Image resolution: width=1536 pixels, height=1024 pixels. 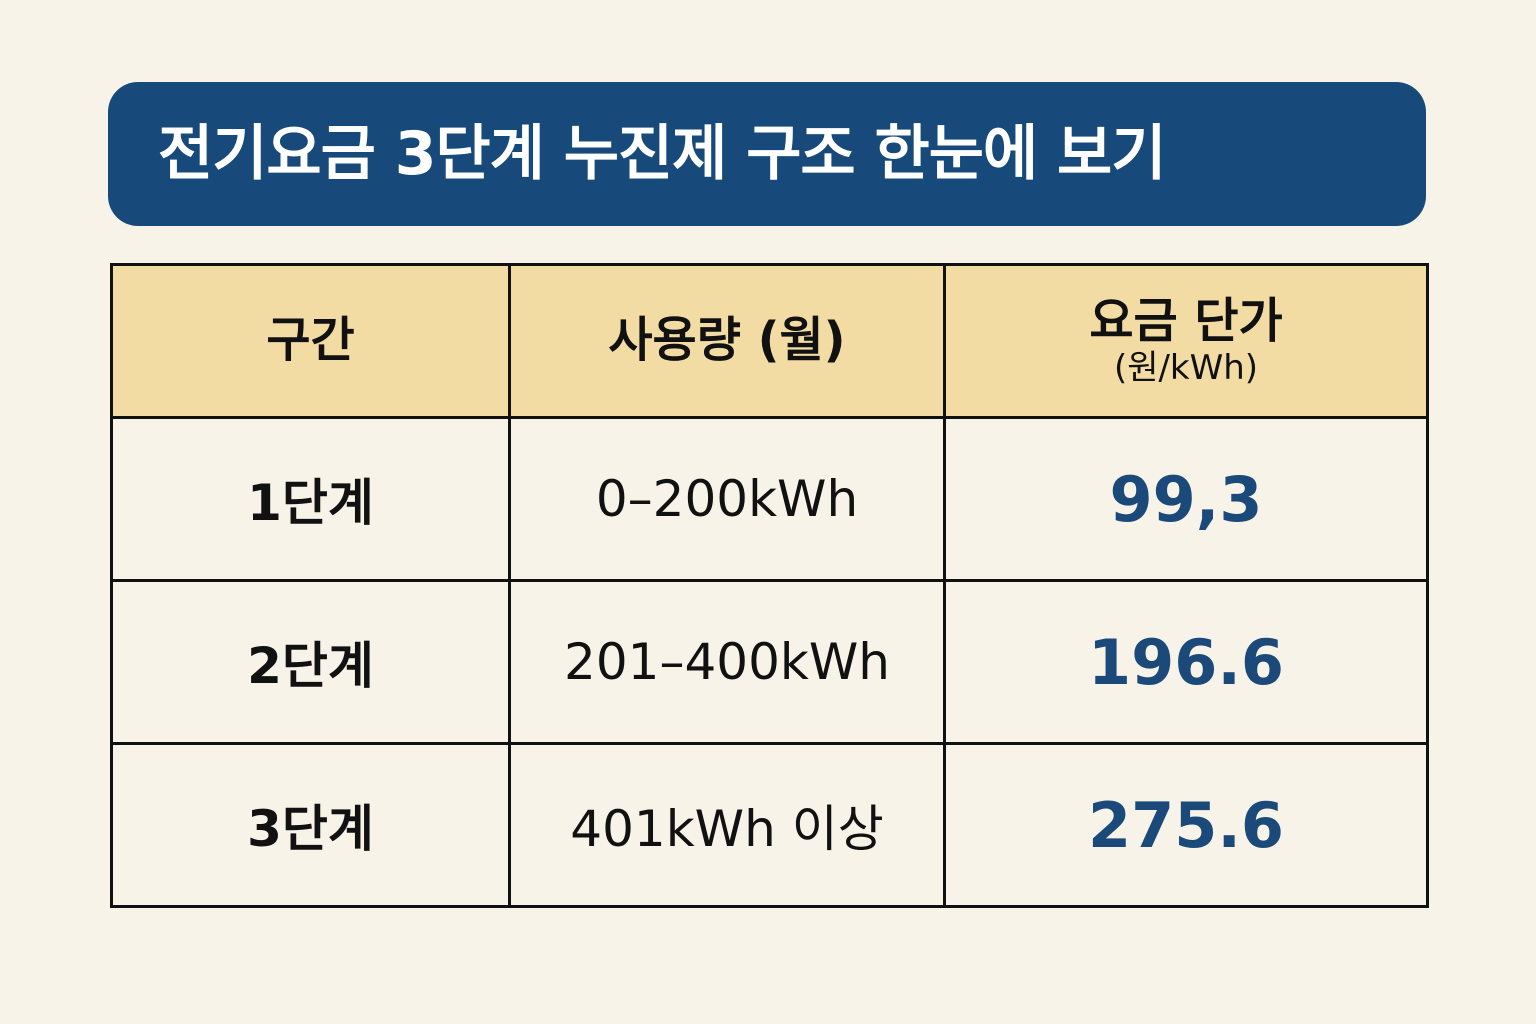 What do you see at coordinates (310, 499) in the screenshot?
I see `tier-cell: 1단계` at bounding box center [310, 499].